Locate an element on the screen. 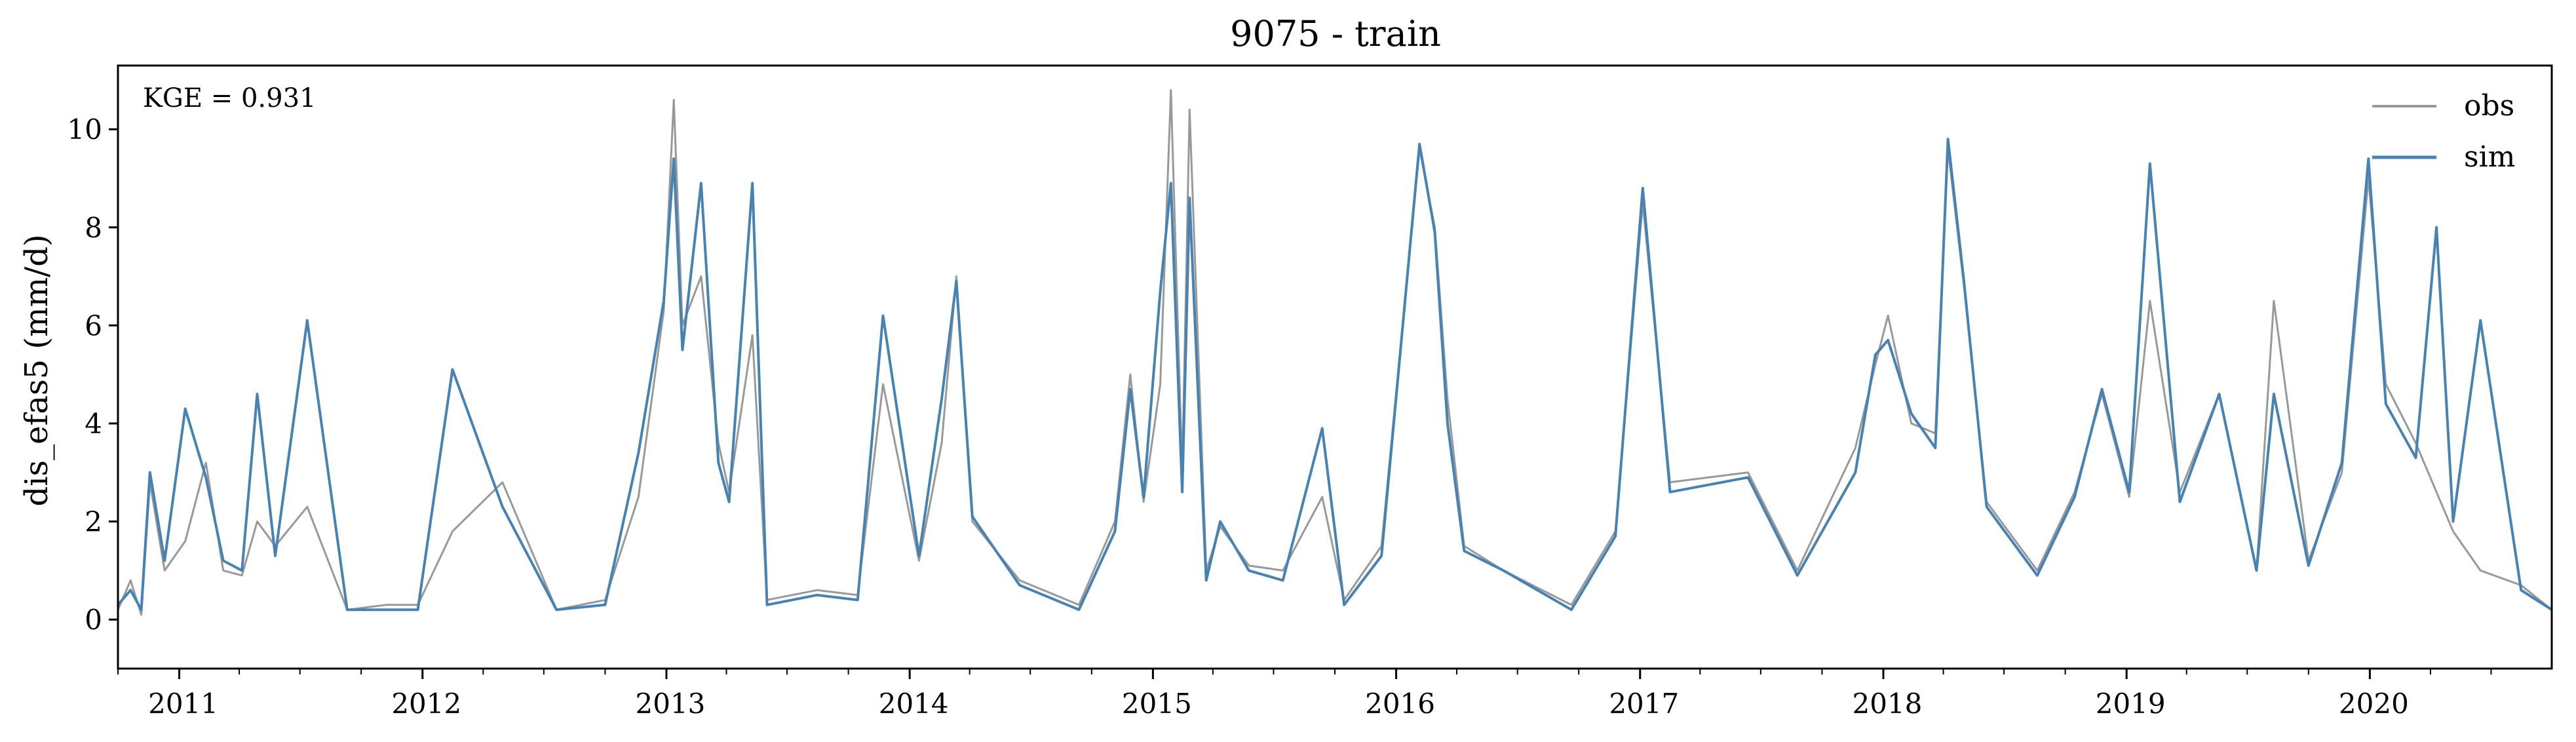 This screenshot has height=742, width=2576. x-tick-label: 2015 is located at coordinates (1157, 704).